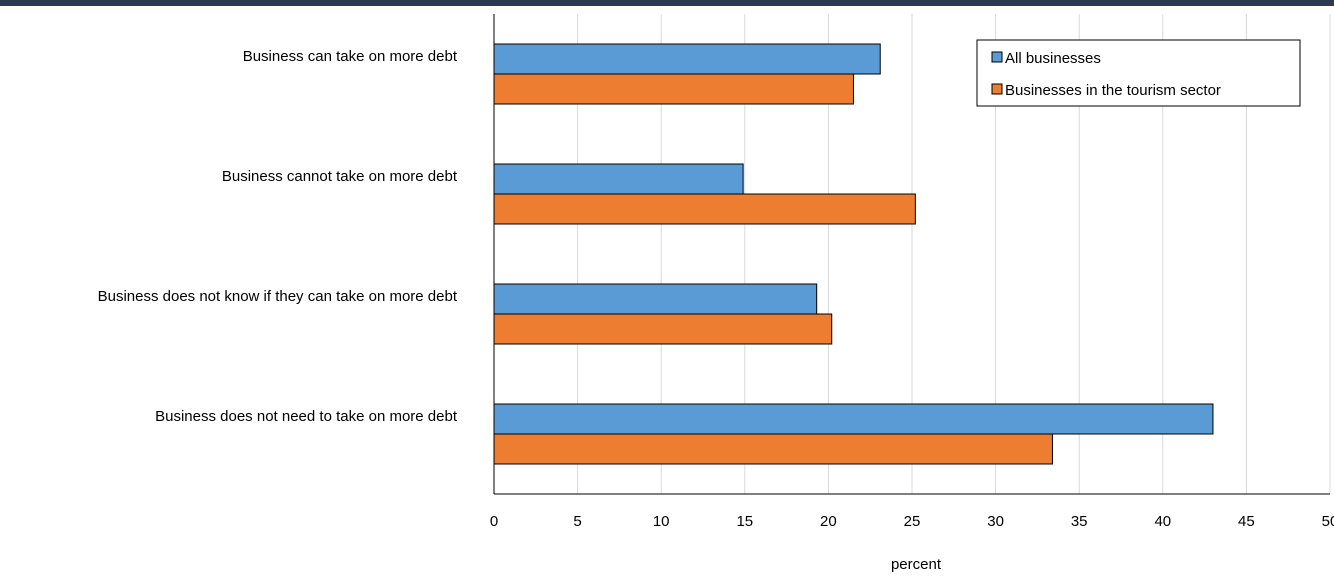 The image size is (1334, 577). I want to click on category-label: Business cannot take on more debt, so click(340, 176).